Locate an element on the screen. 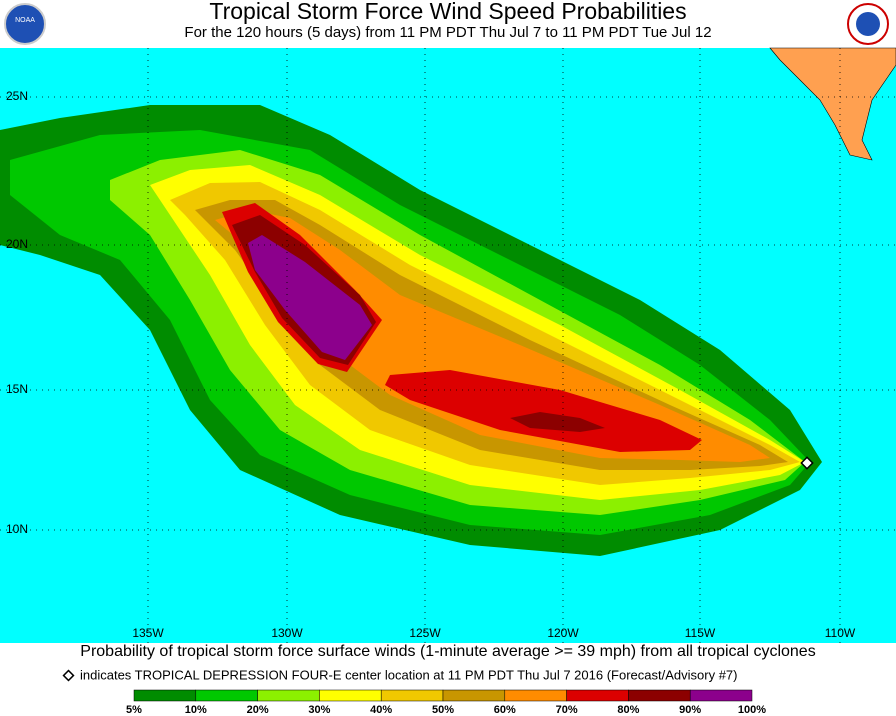 Image resolution: width=896 pixels, height=716 pixels. legend-label: 40% is located at coordinates (381, 710).